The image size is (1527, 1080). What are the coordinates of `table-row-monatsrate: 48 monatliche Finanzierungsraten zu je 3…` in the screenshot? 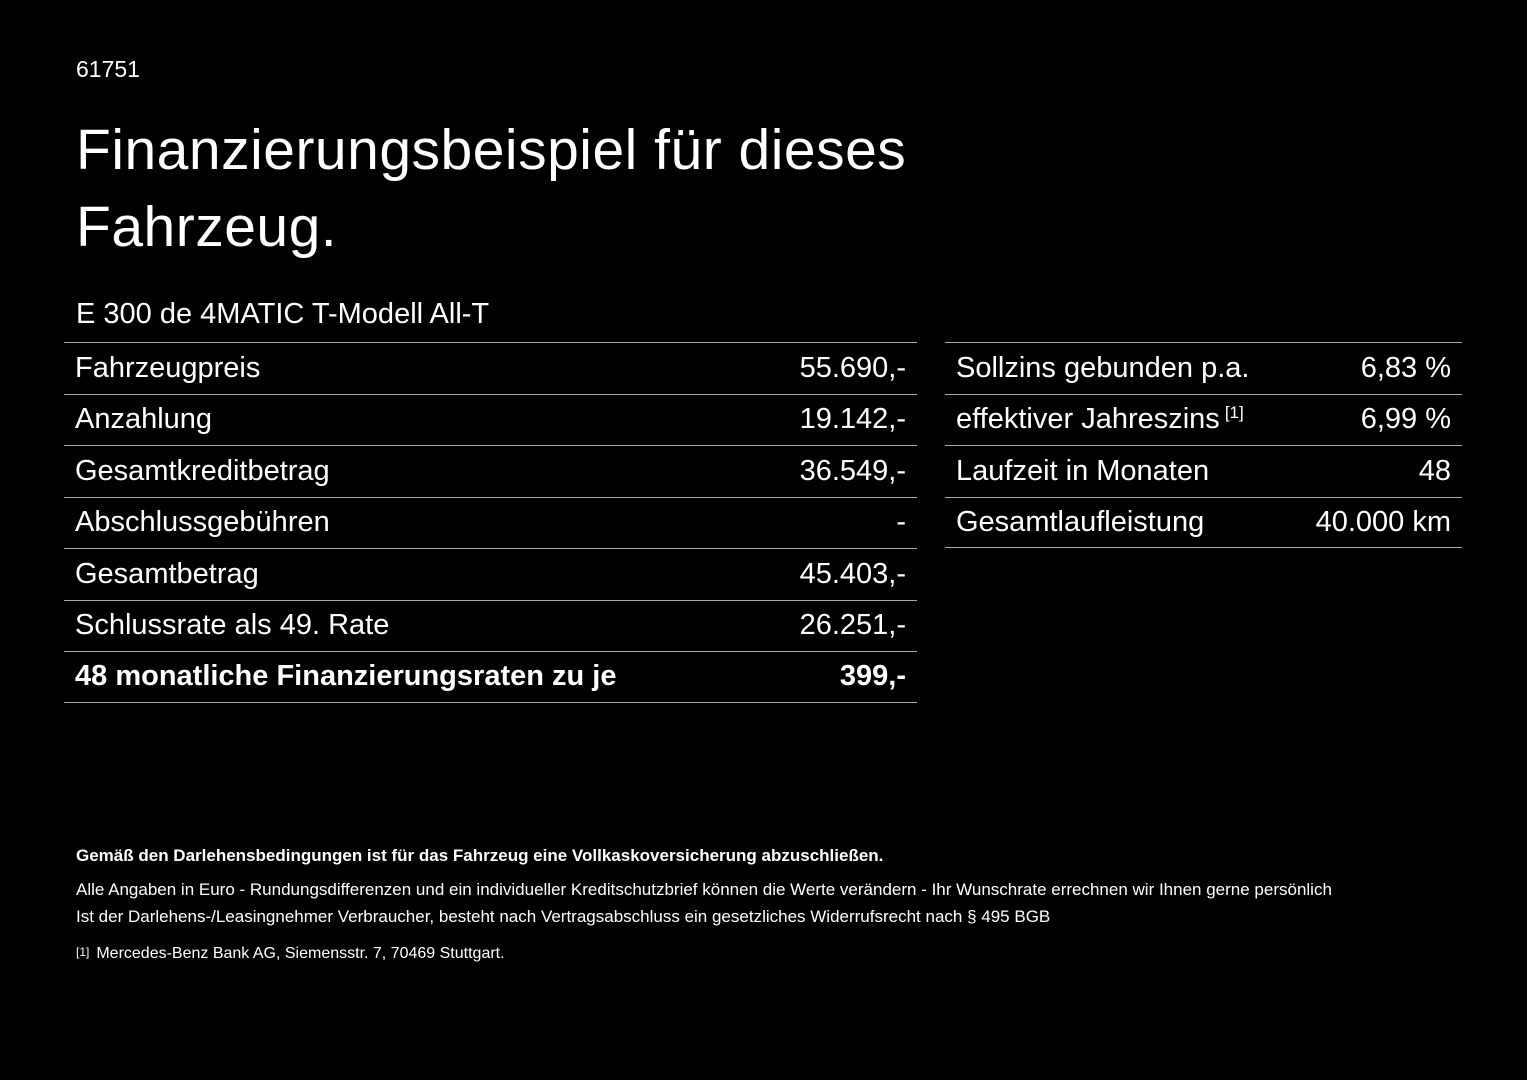 It's located at (490, 677).